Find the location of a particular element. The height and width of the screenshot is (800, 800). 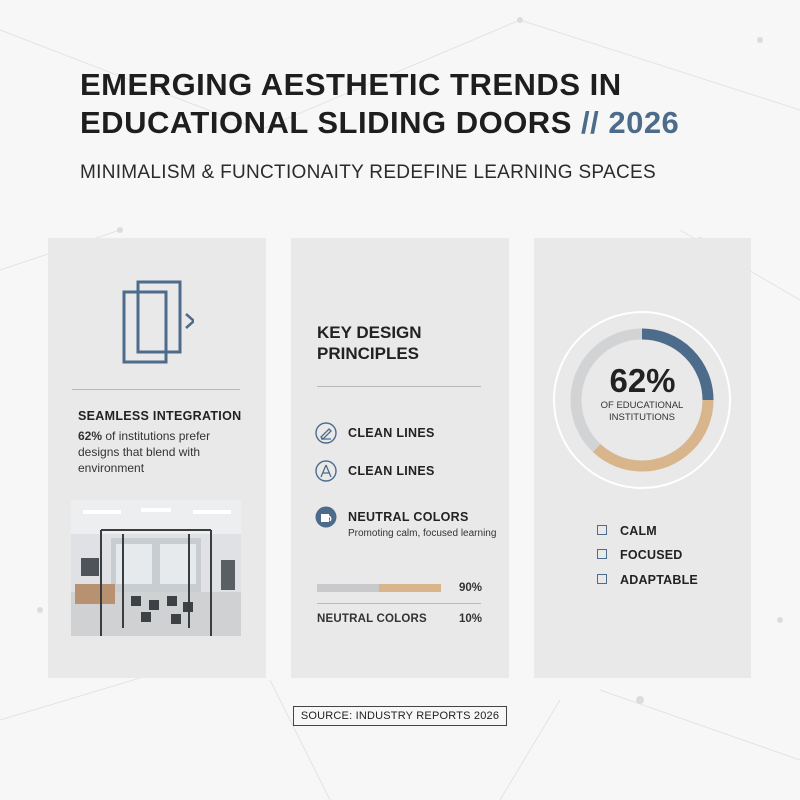

ring-value: 62% is located at coordinates (642, 380).